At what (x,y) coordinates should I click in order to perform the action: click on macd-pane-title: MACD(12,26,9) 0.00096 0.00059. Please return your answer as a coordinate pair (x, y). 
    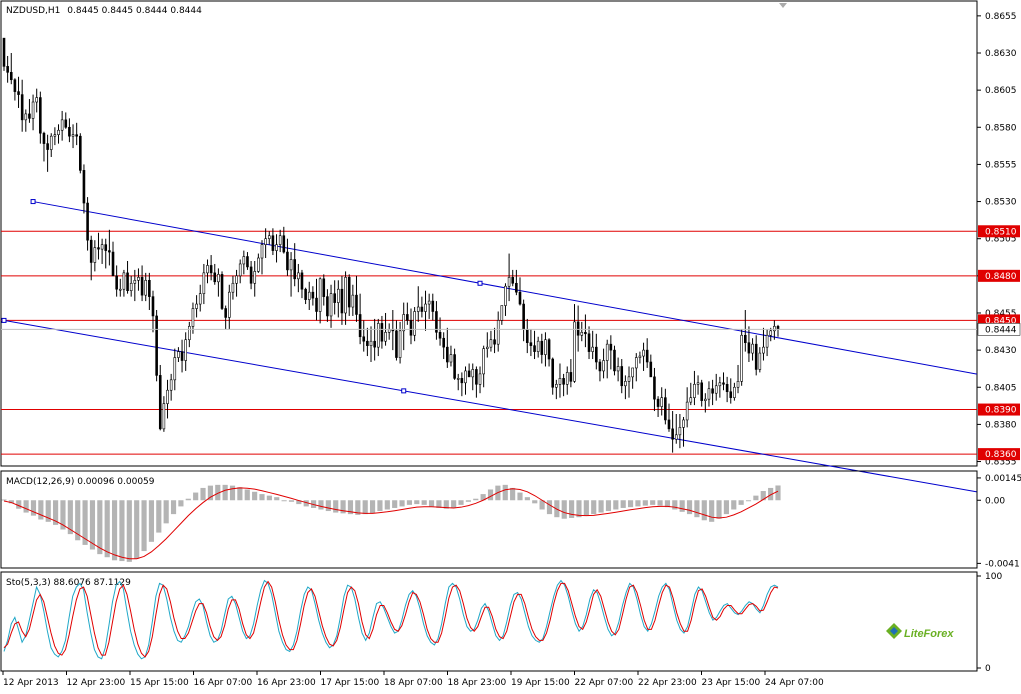
    Looking at the image, I should click on (80, 482).